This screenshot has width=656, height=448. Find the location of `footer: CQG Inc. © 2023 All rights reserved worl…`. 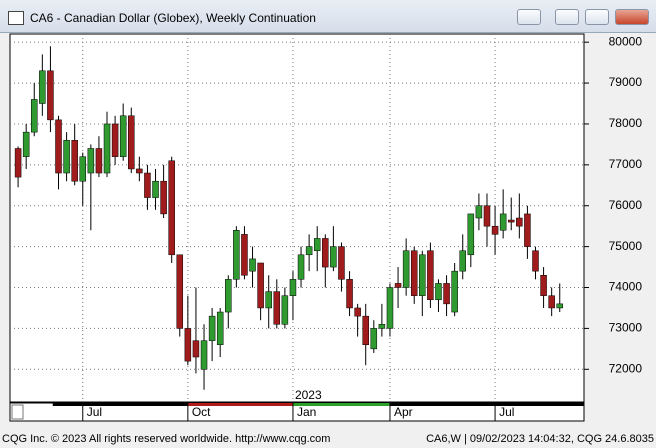

footer: CQG Inc. © 2023 All rights reserved worl… is located at coordinates (328, 439).